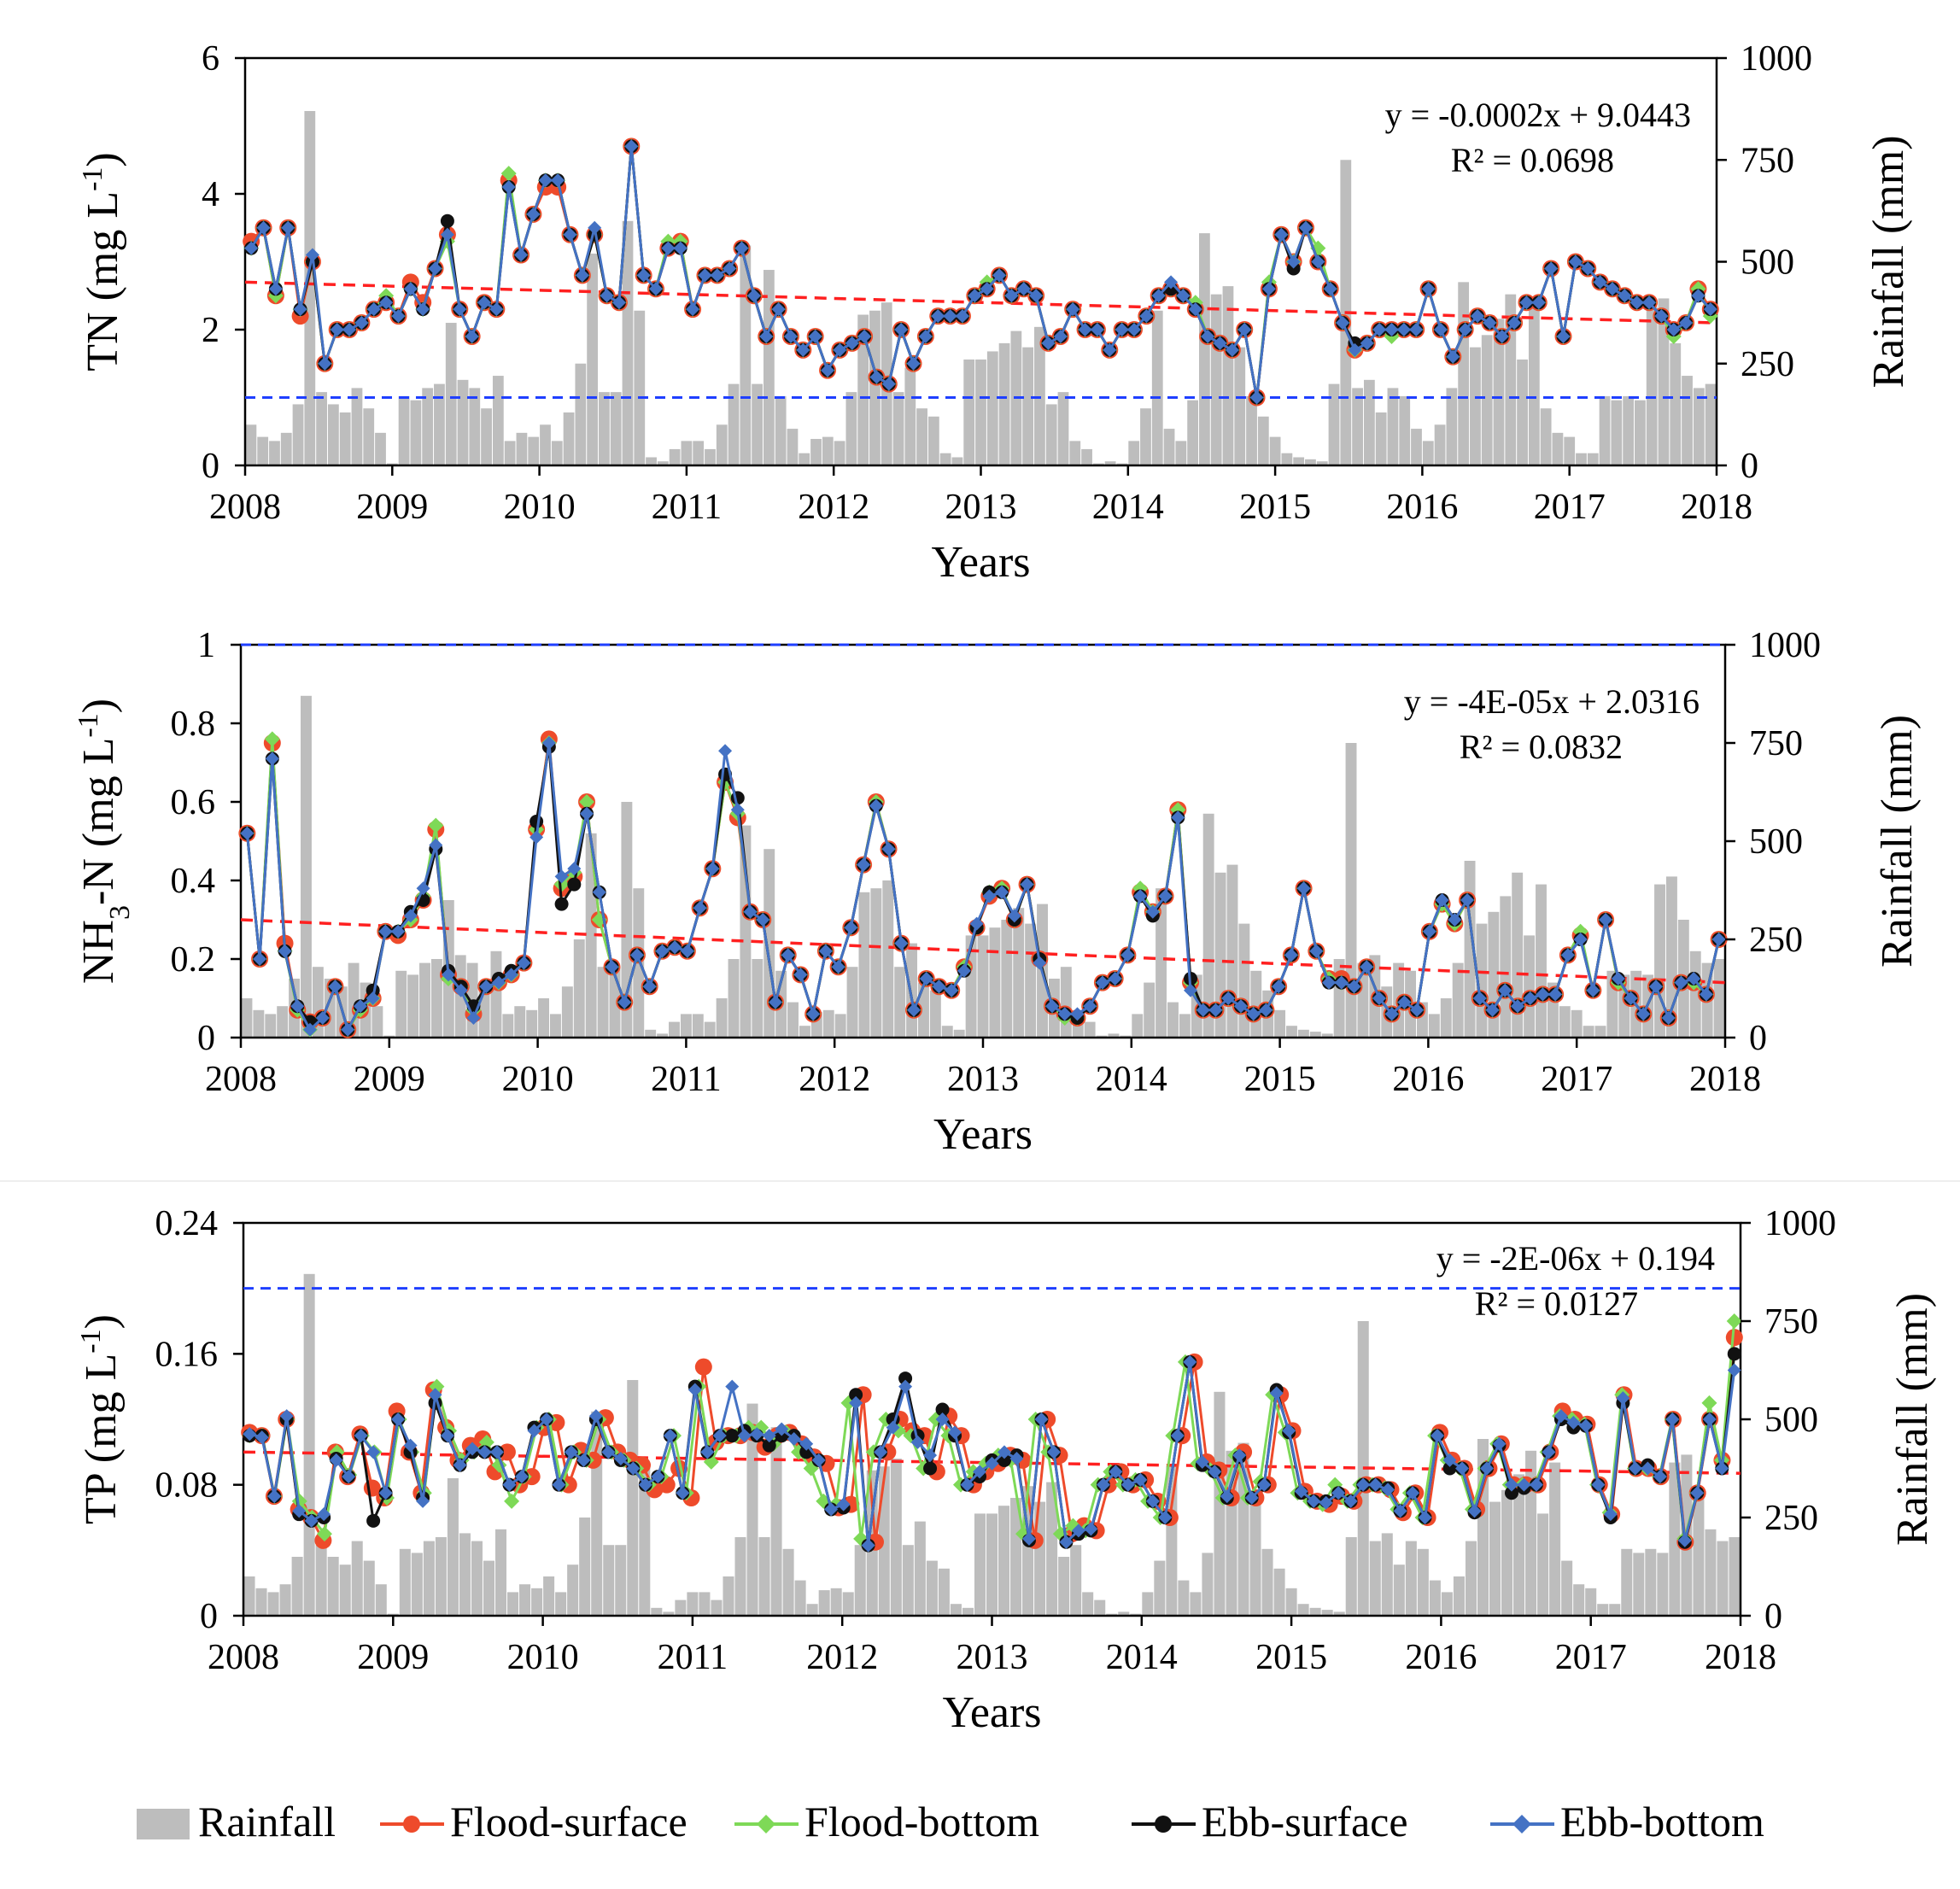 This screenshot has height=1889, width=1960. Describe the element at coordinates (1422, 507) in the screenshot. I see `x-tick-label: 2016` at that location.